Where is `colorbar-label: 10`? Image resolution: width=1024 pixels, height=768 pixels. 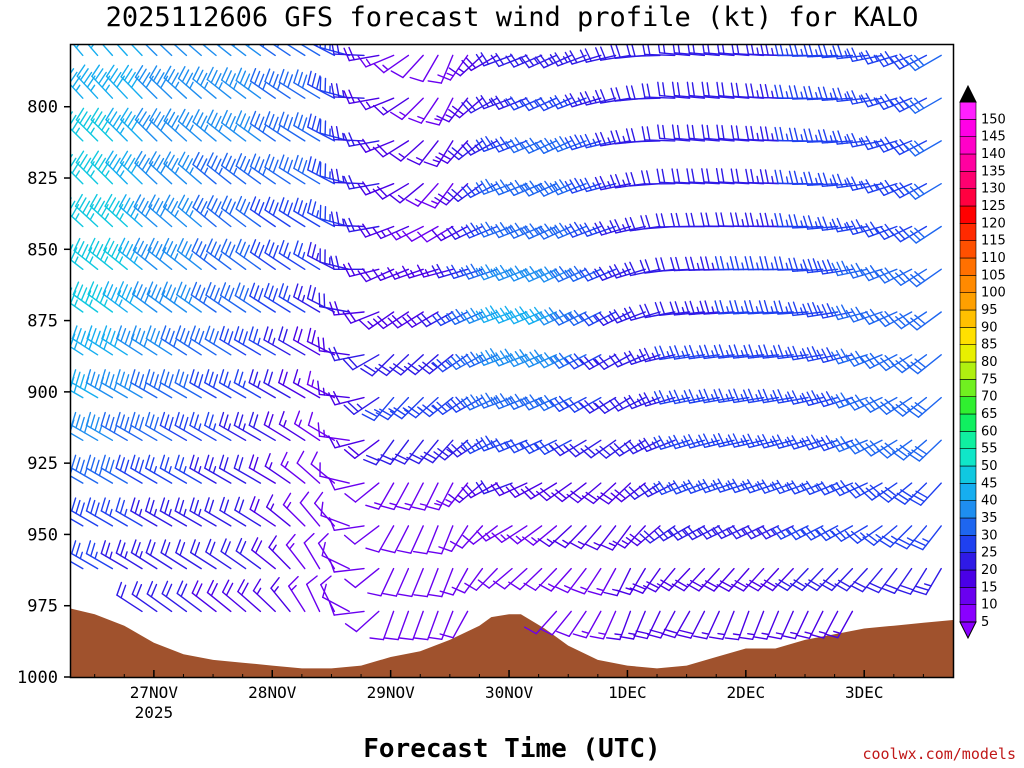 colorbar-label: 10 is located at coordinates (989, 605).